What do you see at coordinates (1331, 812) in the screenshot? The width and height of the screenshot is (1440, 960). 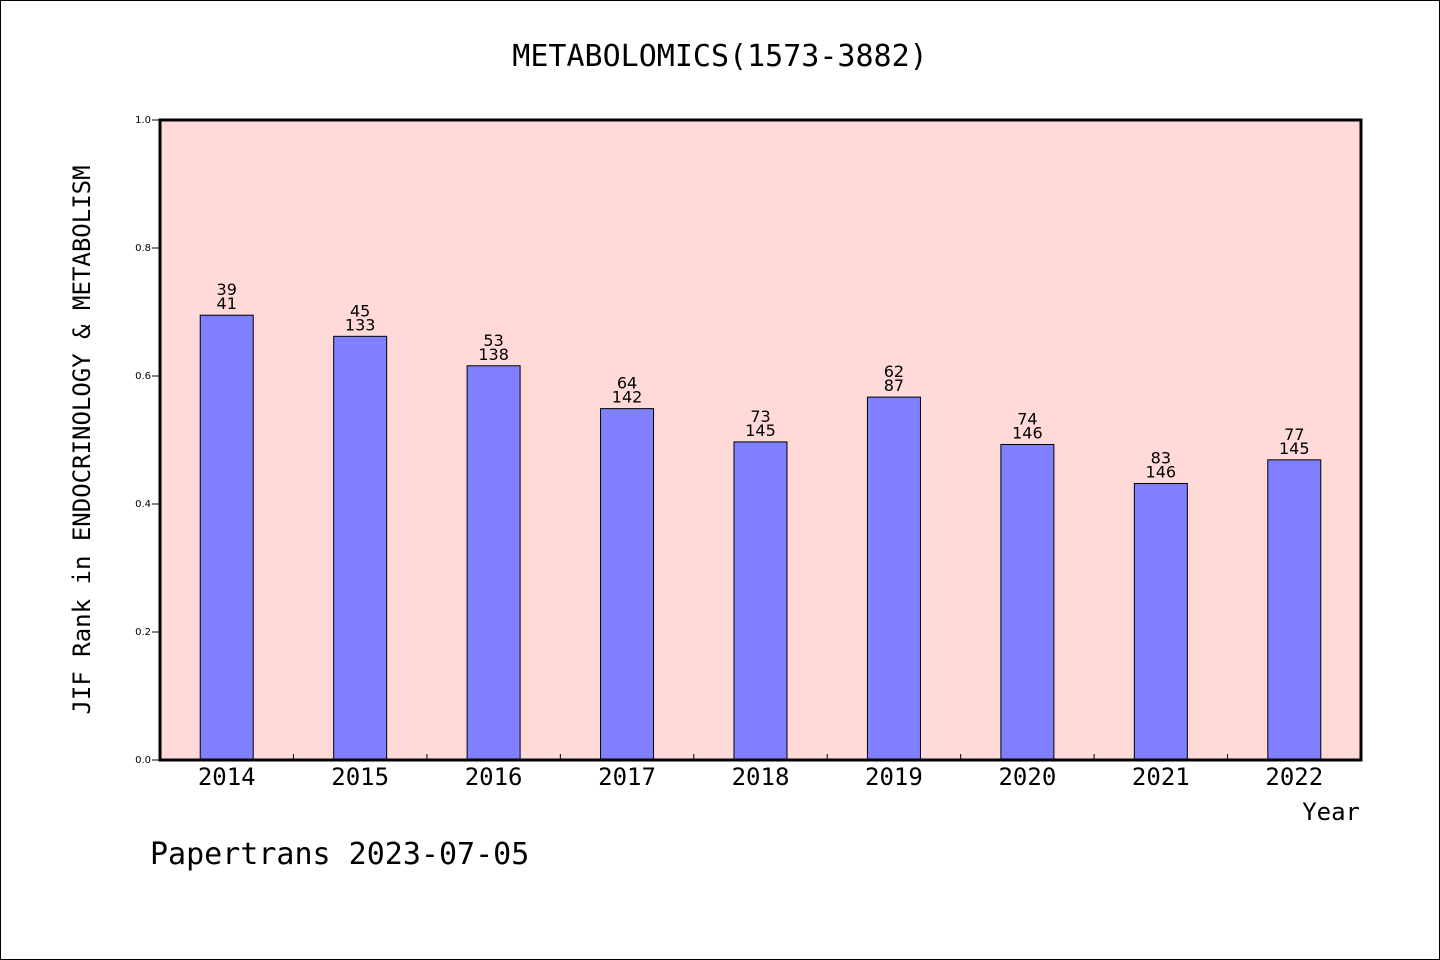 I see `x-axis-label: Year` at bounding box center [1331, 812].